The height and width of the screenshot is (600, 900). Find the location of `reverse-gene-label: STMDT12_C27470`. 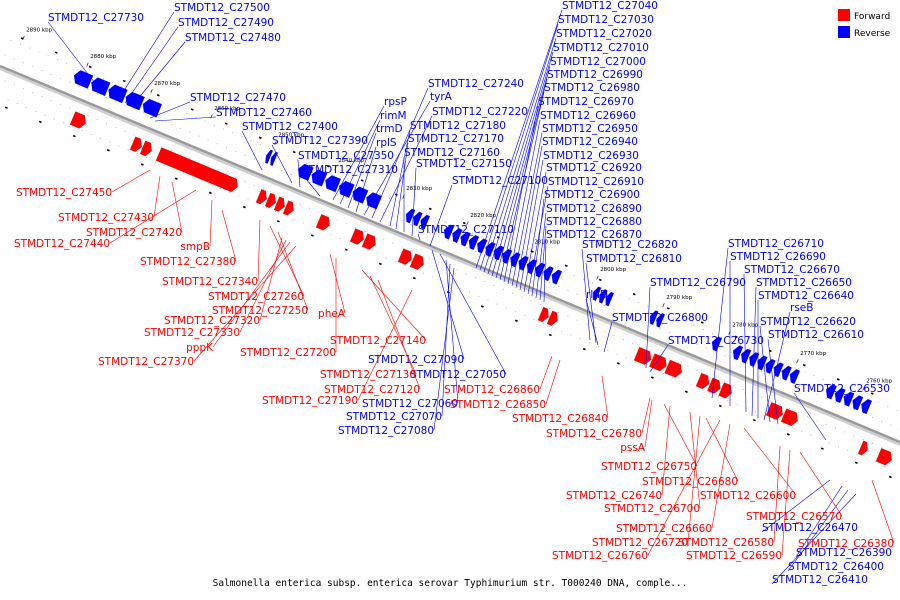

reverse-gene-label: STMDT12_C27470 is located at coordinates (238, 98).